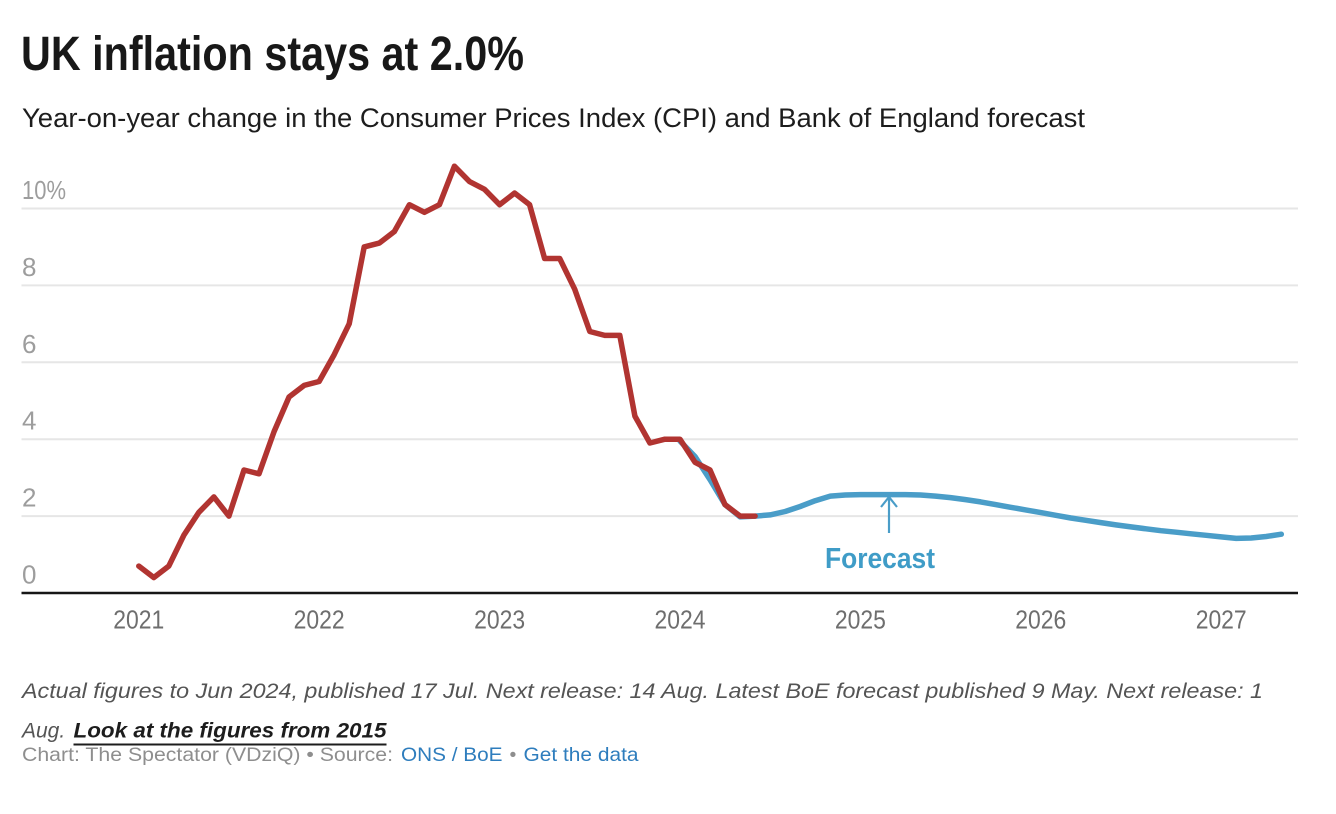 The image size is (1336, 814). Describe the element at coordinates (29, 267) in the screenshot. I see `svg-text: 8` at that location.